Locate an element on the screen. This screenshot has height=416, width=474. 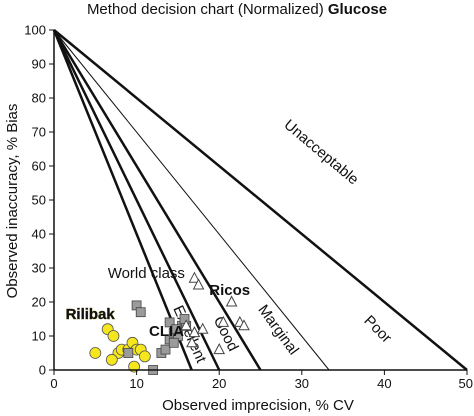
annotation-rilibak: Rilibak is located at coordinates (91, 314).